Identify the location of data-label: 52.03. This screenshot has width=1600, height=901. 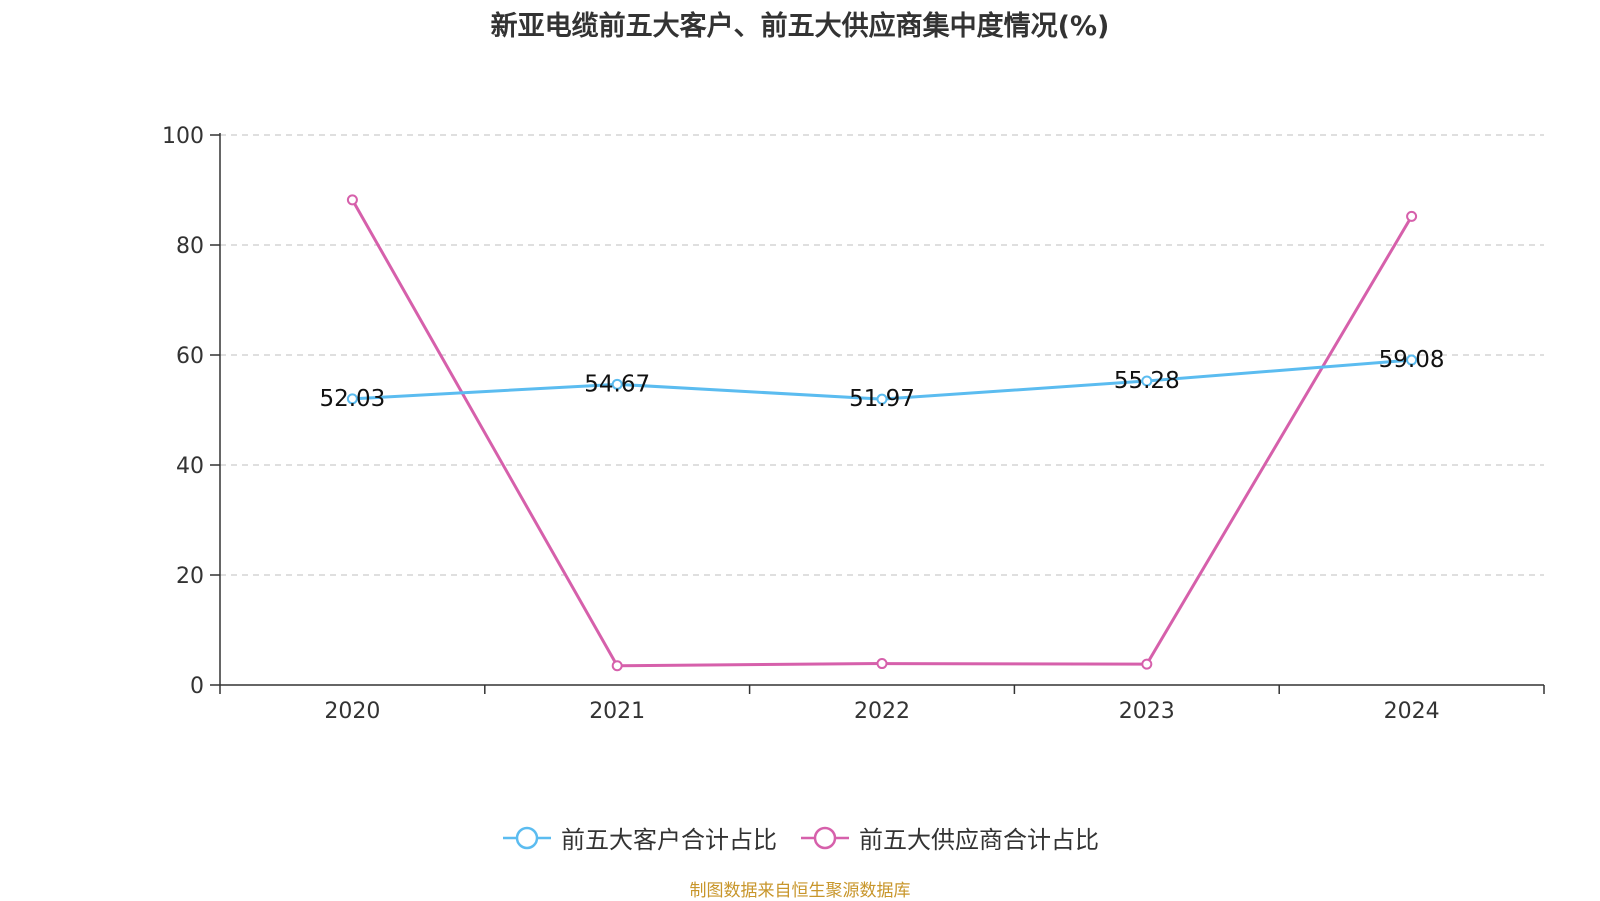
(352, 399).